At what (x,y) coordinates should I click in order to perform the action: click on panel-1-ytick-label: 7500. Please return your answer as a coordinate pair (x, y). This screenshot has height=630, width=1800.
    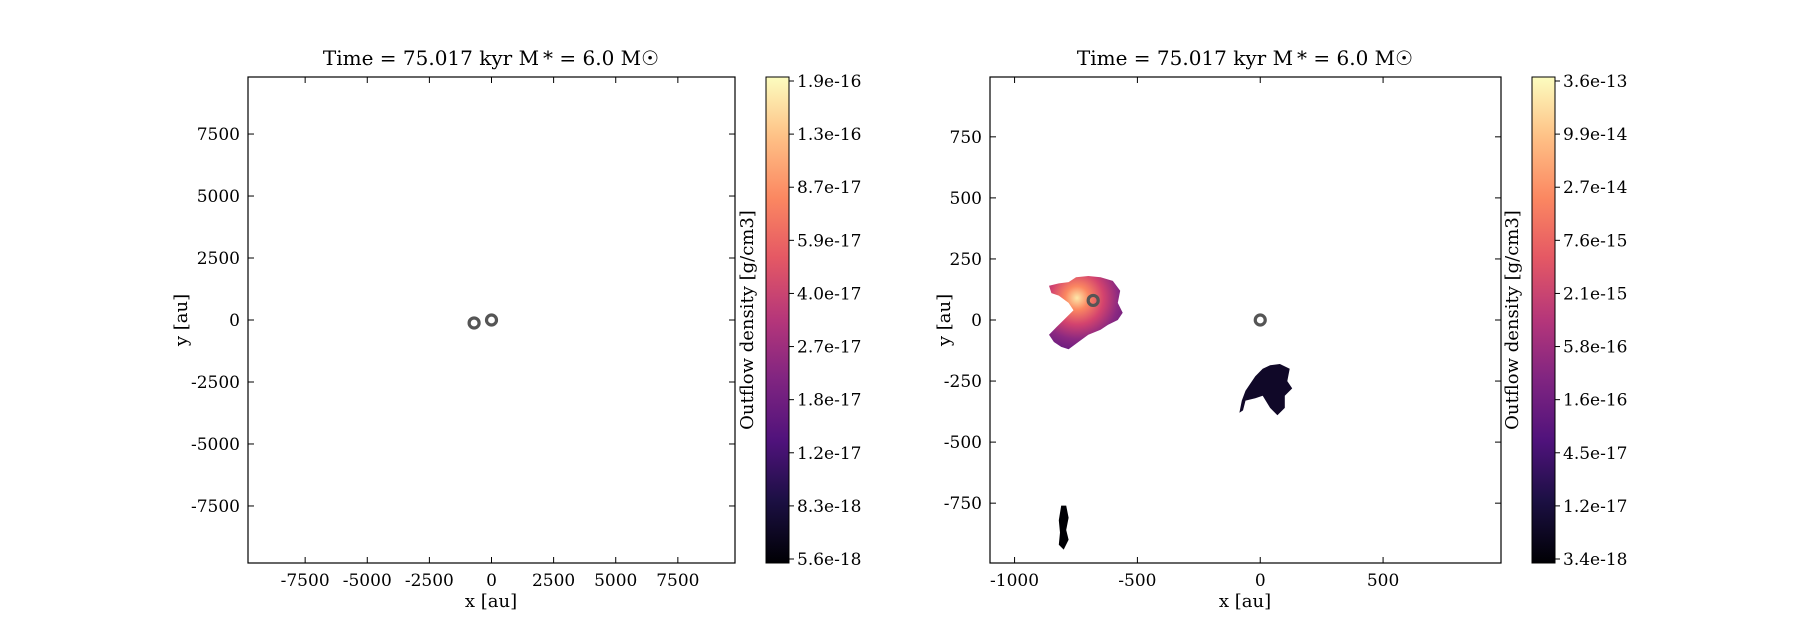
    Looking at the image, I should click on (218, 135).